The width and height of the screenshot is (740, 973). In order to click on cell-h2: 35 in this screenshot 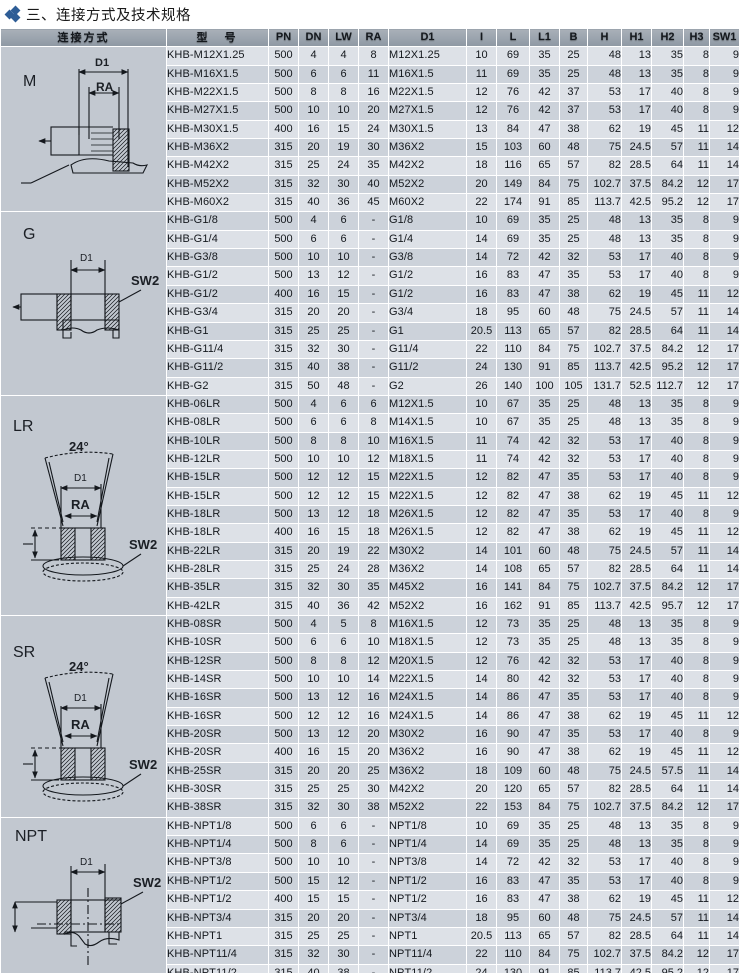, I will do `click(667, 423)`.